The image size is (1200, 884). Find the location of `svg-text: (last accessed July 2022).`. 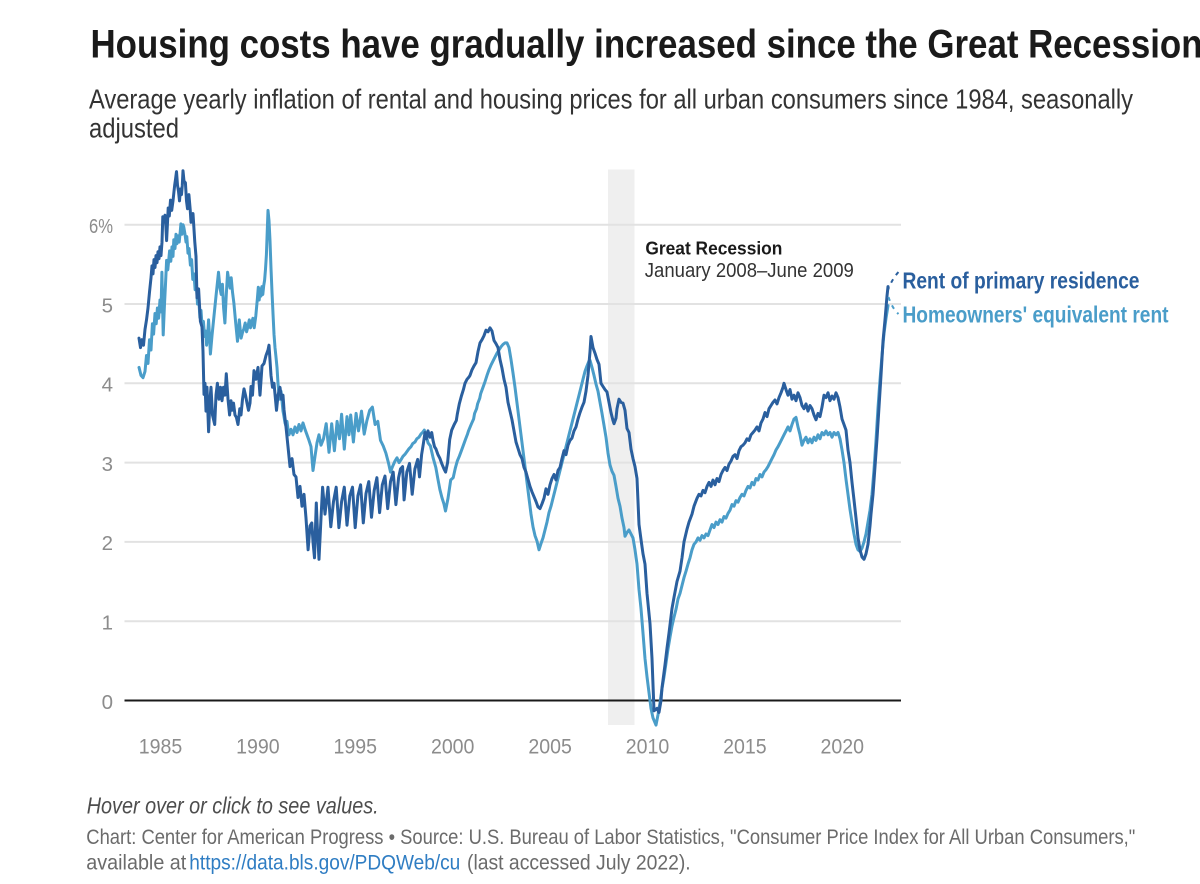

svg-text: (last accessed July 2022). is located at coordinates (579, 862).